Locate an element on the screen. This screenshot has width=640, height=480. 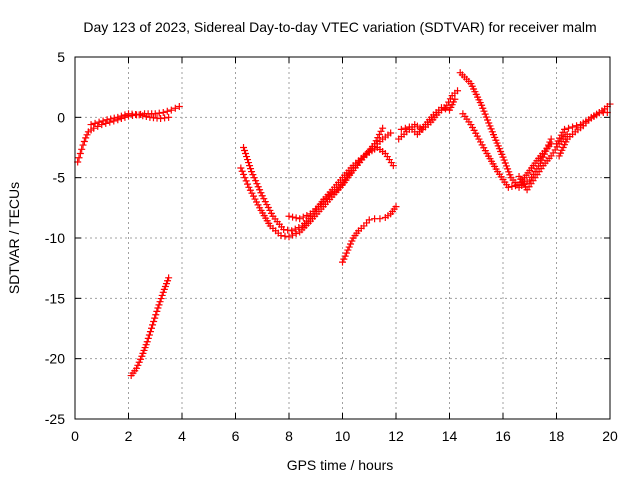
x-tick-label: 16 is located at coordinates (503, 436).